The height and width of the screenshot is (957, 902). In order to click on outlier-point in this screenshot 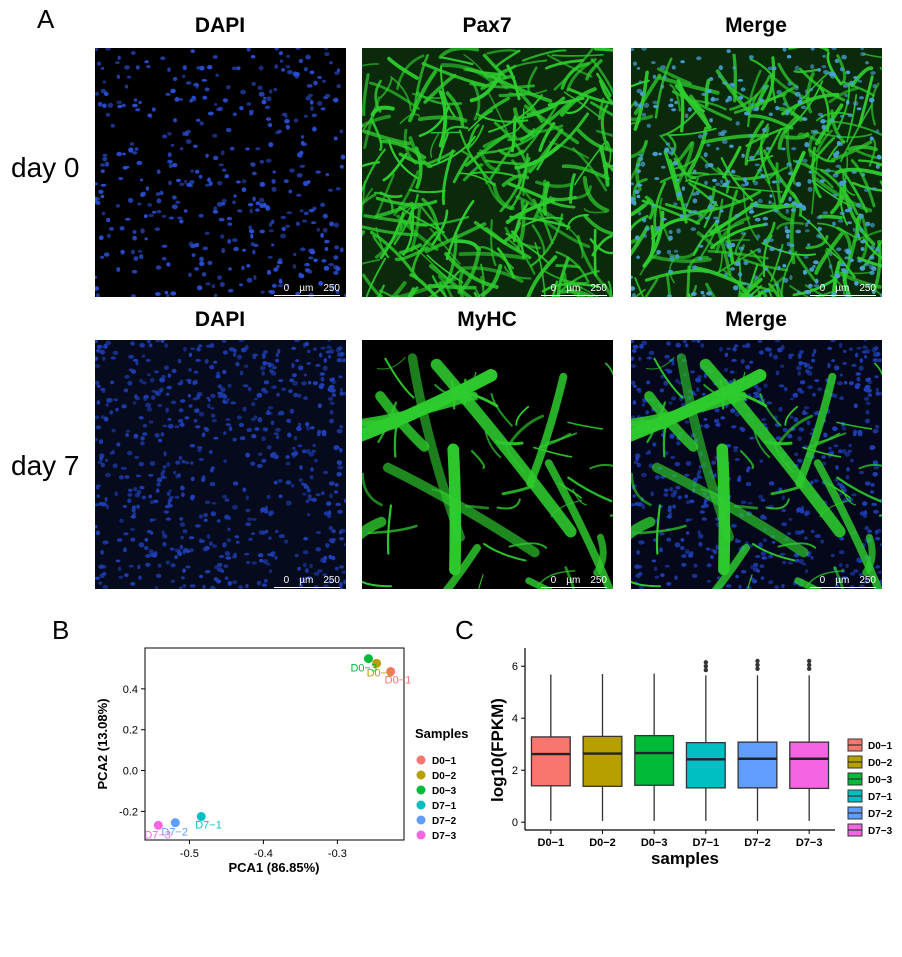, I will do `click(809, 661)`.